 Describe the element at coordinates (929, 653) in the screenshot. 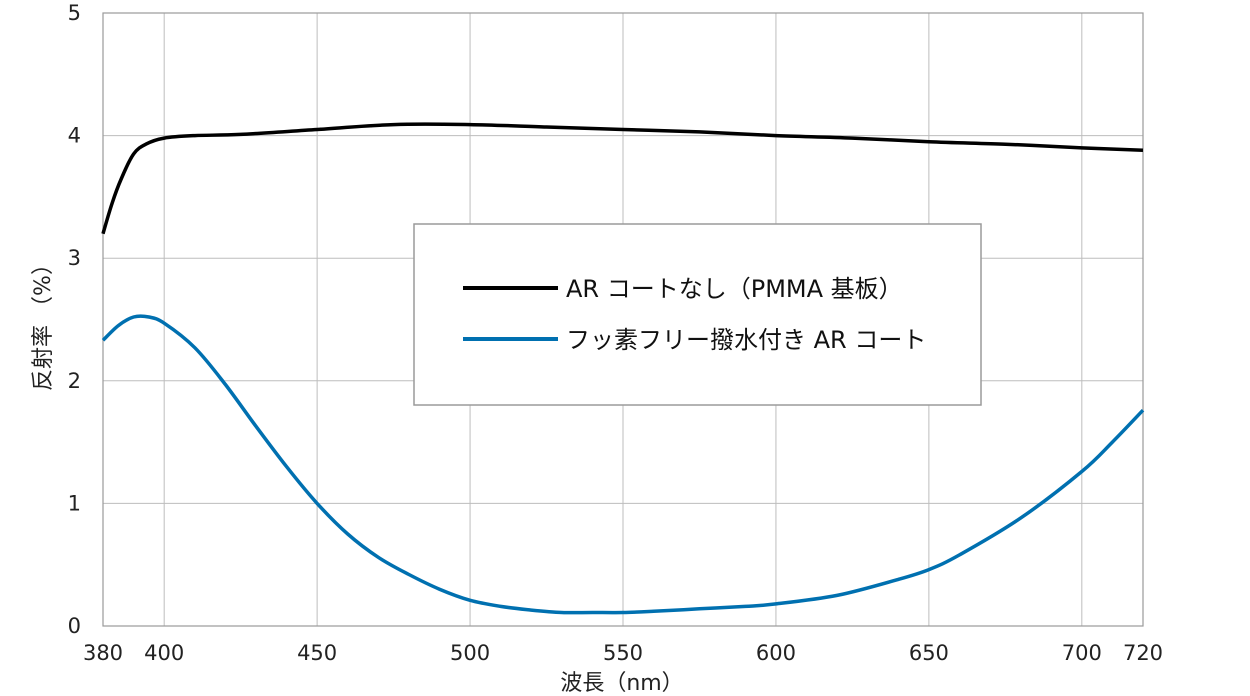

I see `x-tick-label: 650` at that location.